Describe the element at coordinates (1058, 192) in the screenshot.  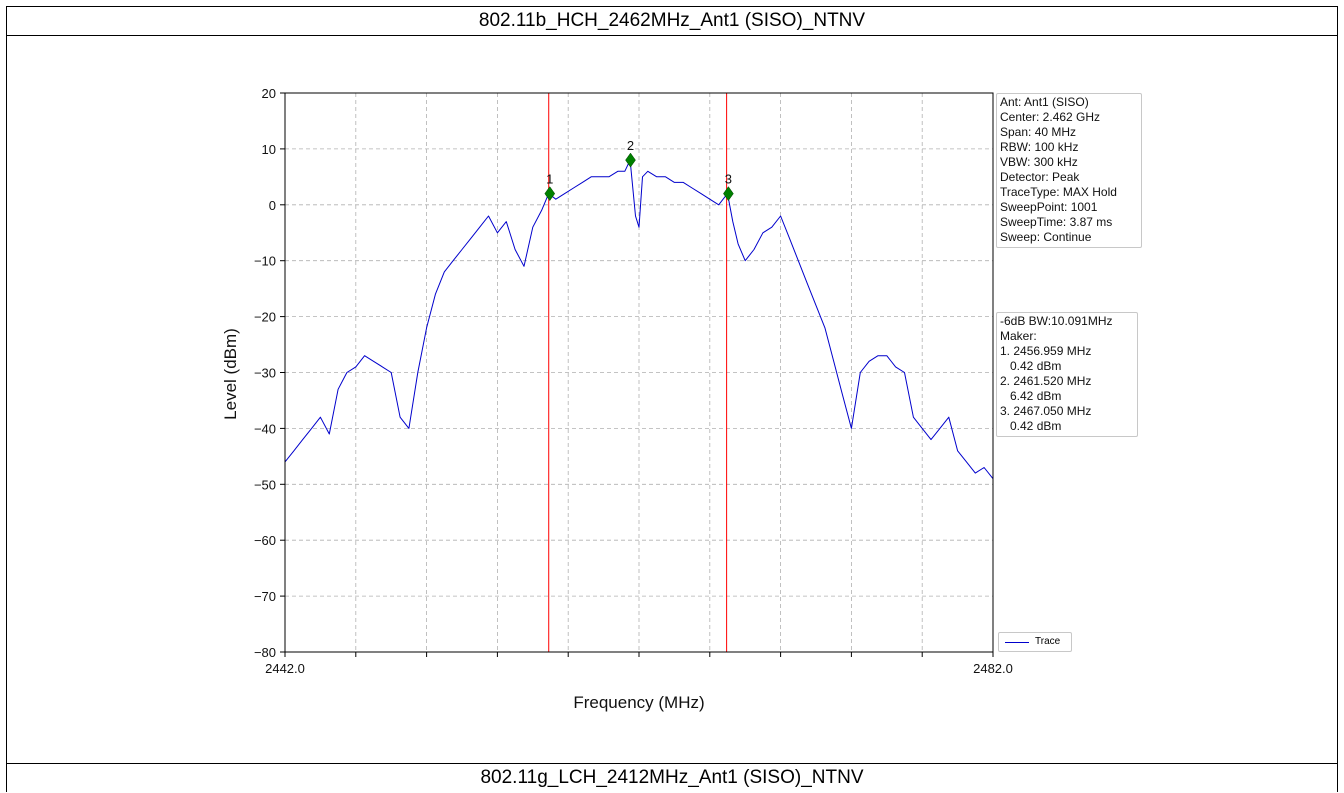
I see `settings-line: TraceType: MAX Hold` at that location.